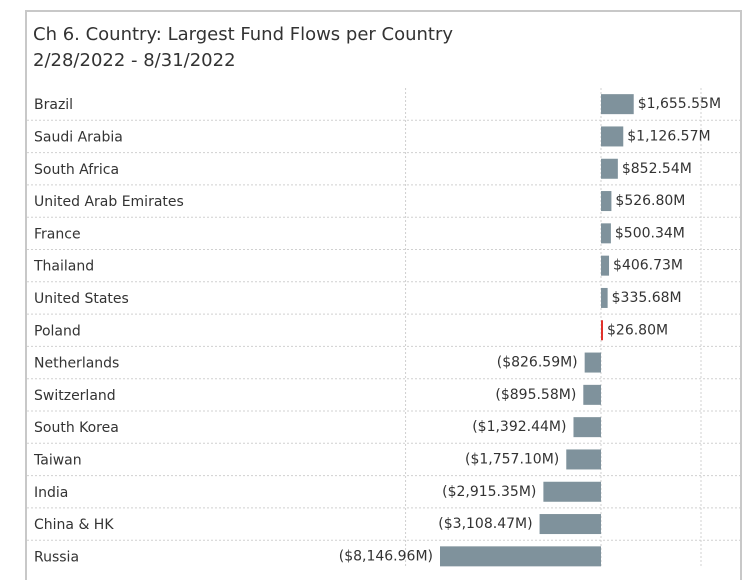 Image resolution: width=747 pixels, height=580 pixels. I want to click on category-label: Brazil, so click(53, 105).